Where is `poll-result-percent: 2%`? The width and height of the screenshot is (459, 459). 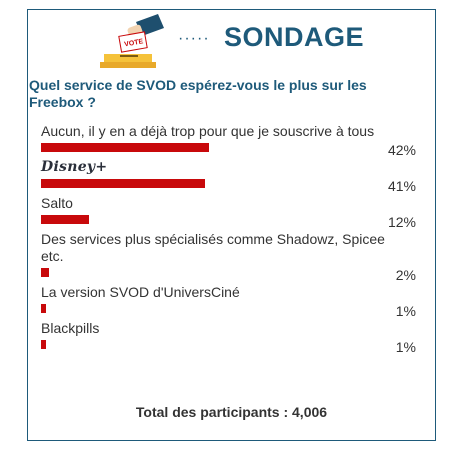
poll-result-percent: 2% is located at coordinates (405, 275).